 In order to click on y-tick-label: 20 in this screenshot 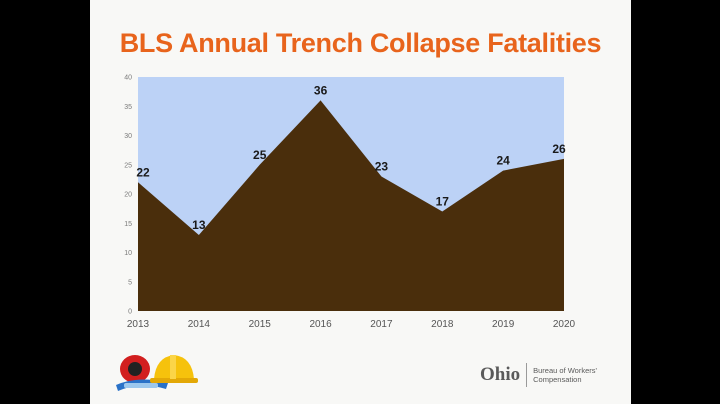, I will do `click(128, 195)`.